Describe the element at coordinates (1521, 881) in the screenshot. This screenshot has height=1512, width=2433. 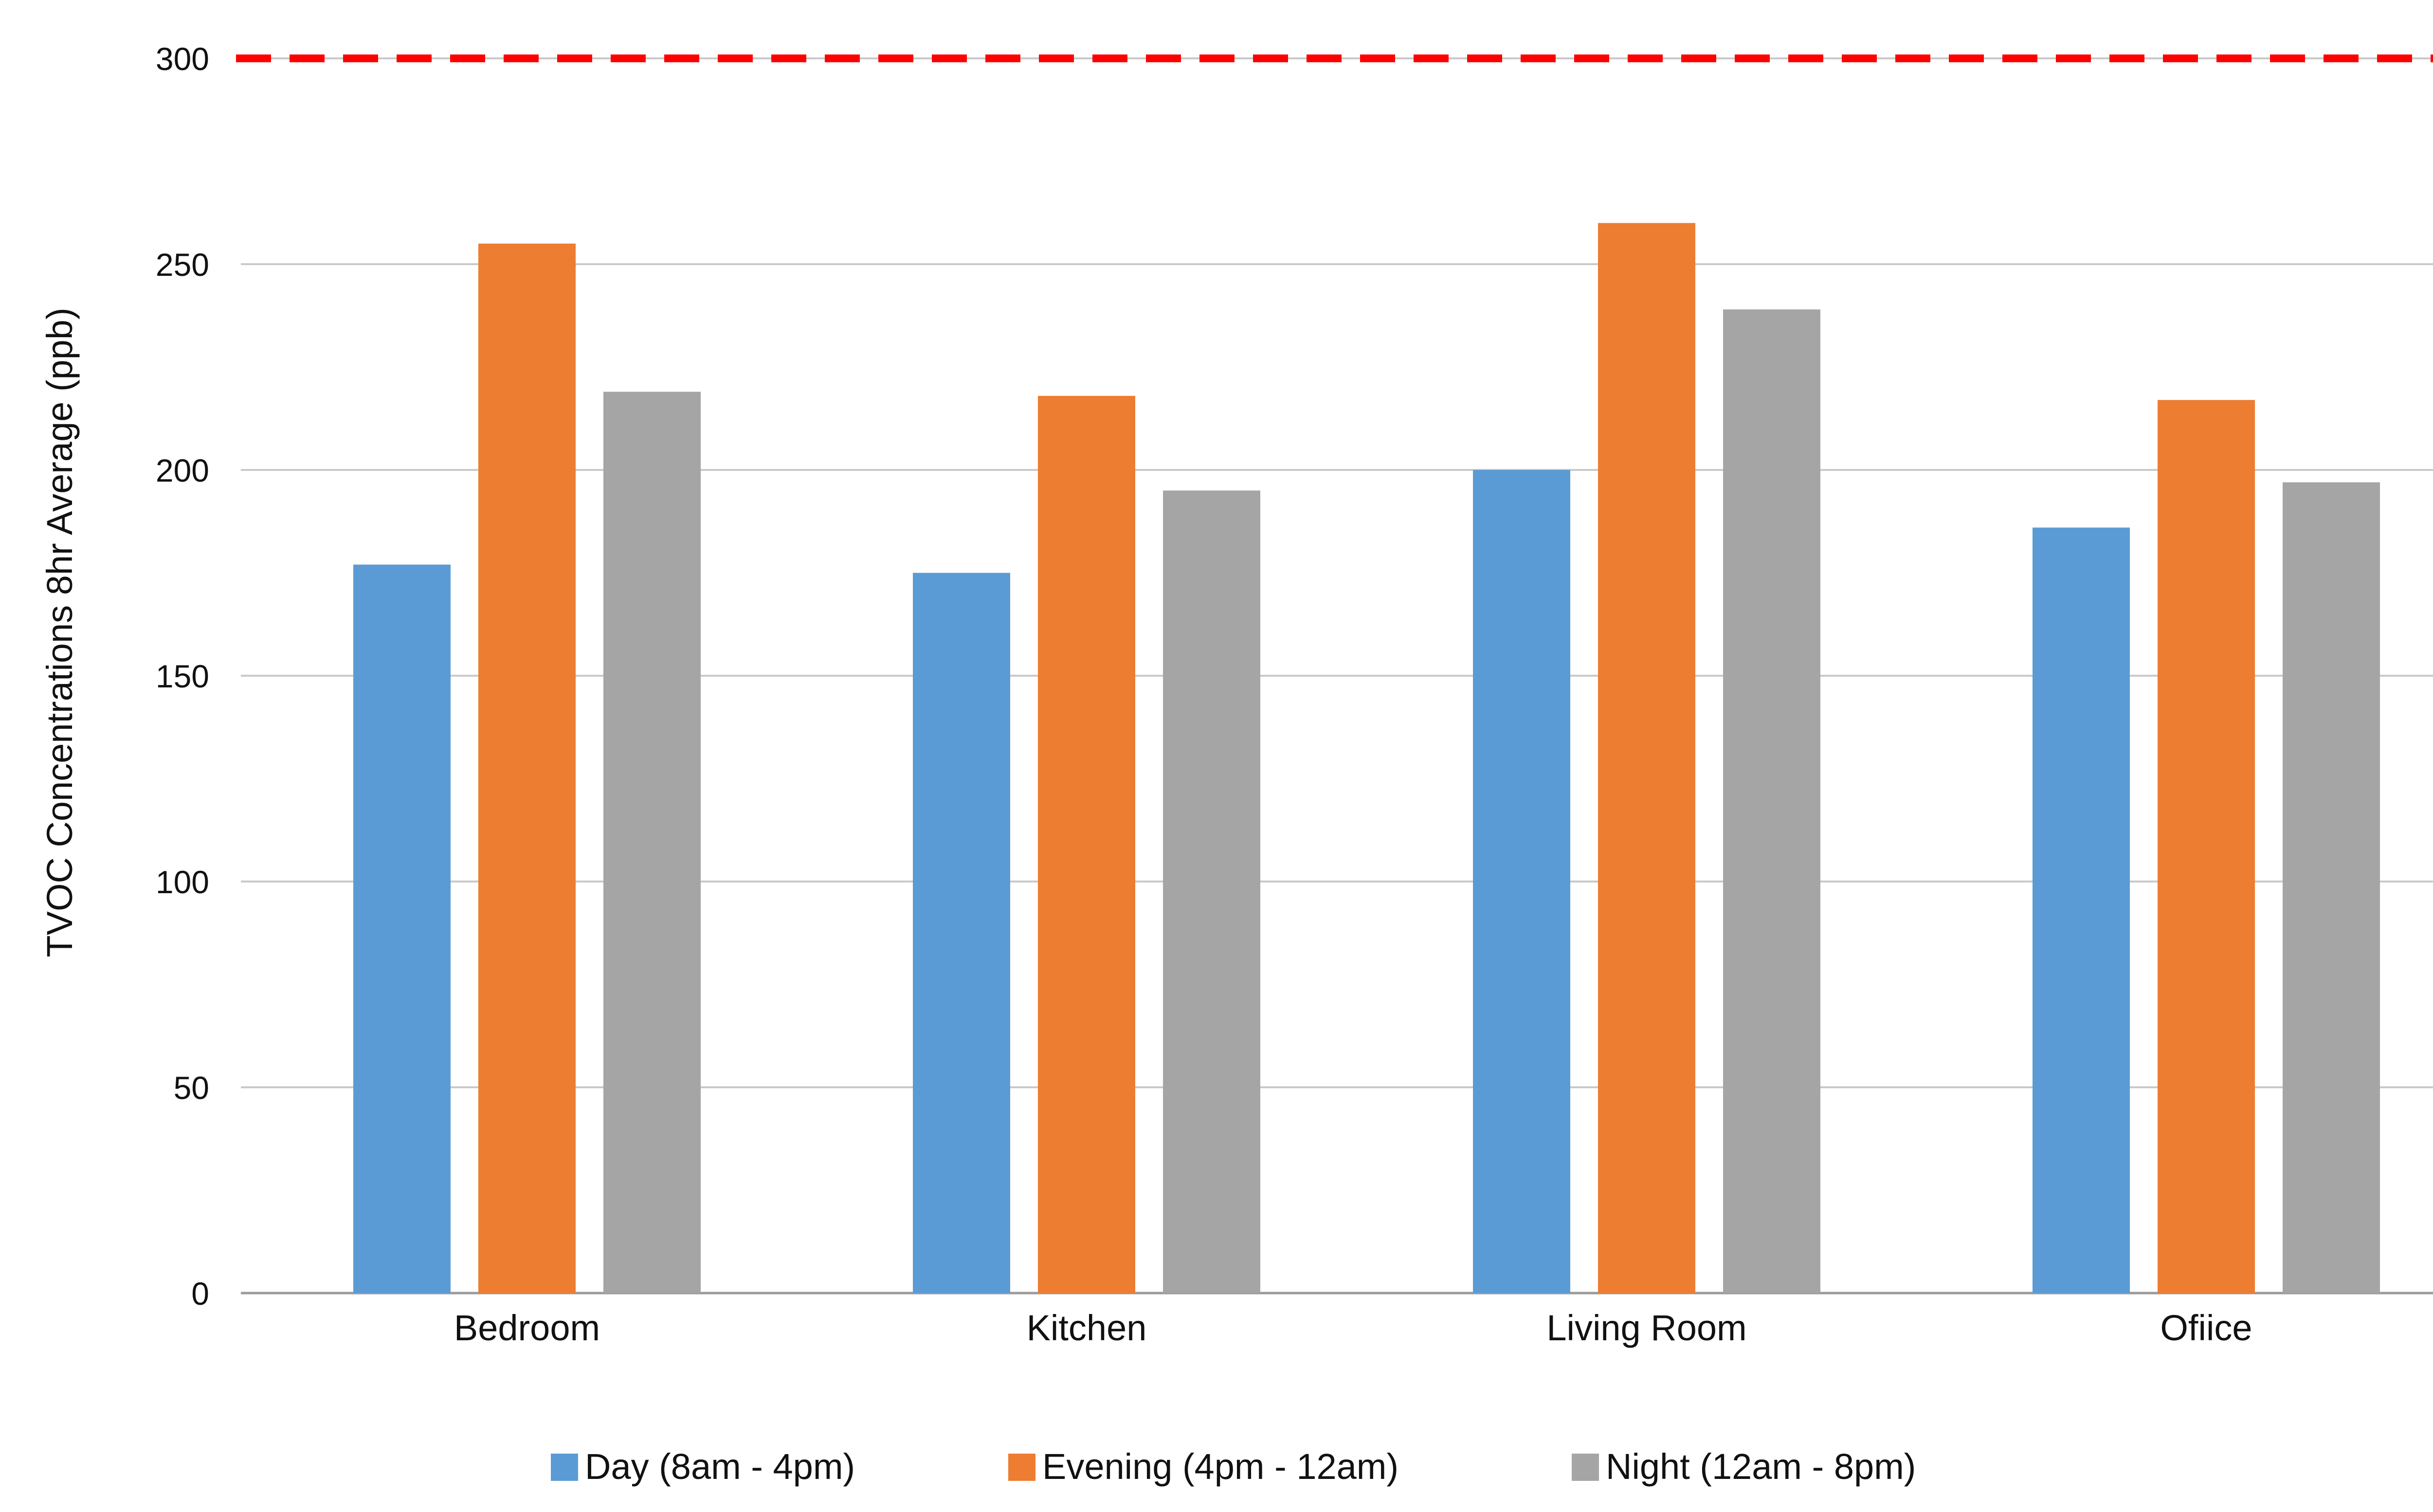
I see `bar-living-room-day-8am-4pm` at that location.